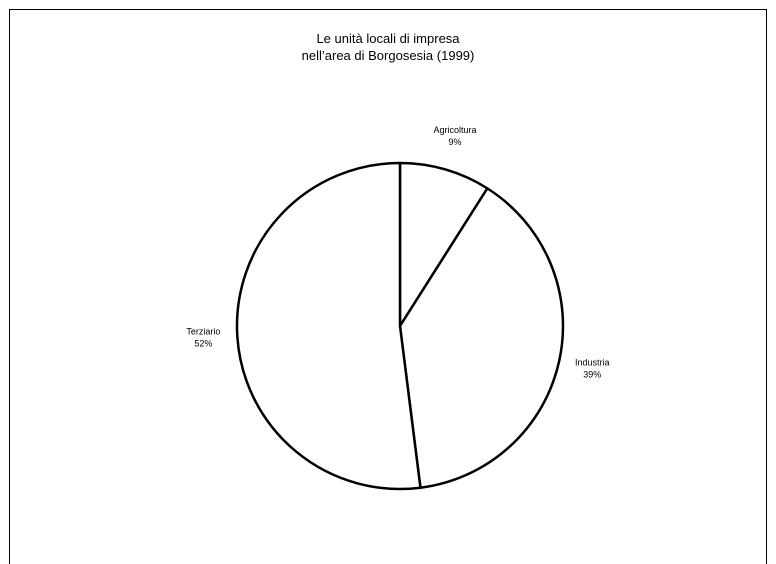 Image resolution: width=776 pixels, height=564 pixels. Describe the element at coordinates (592, 374) in the screenshot. I see `slice-value-label: 39%` at that location.